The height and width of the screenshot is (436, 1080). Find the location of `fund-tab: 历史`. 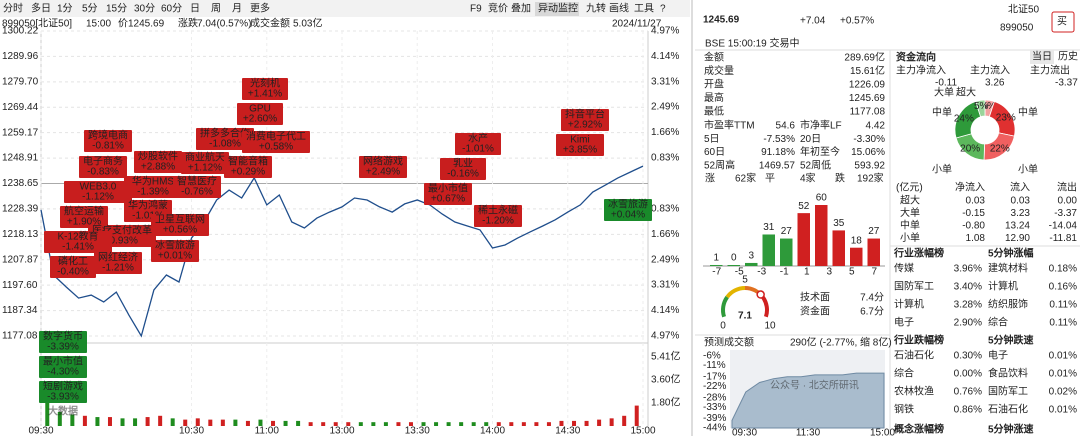

fund-tab: 历史 is located at coordinates (1068, 57).